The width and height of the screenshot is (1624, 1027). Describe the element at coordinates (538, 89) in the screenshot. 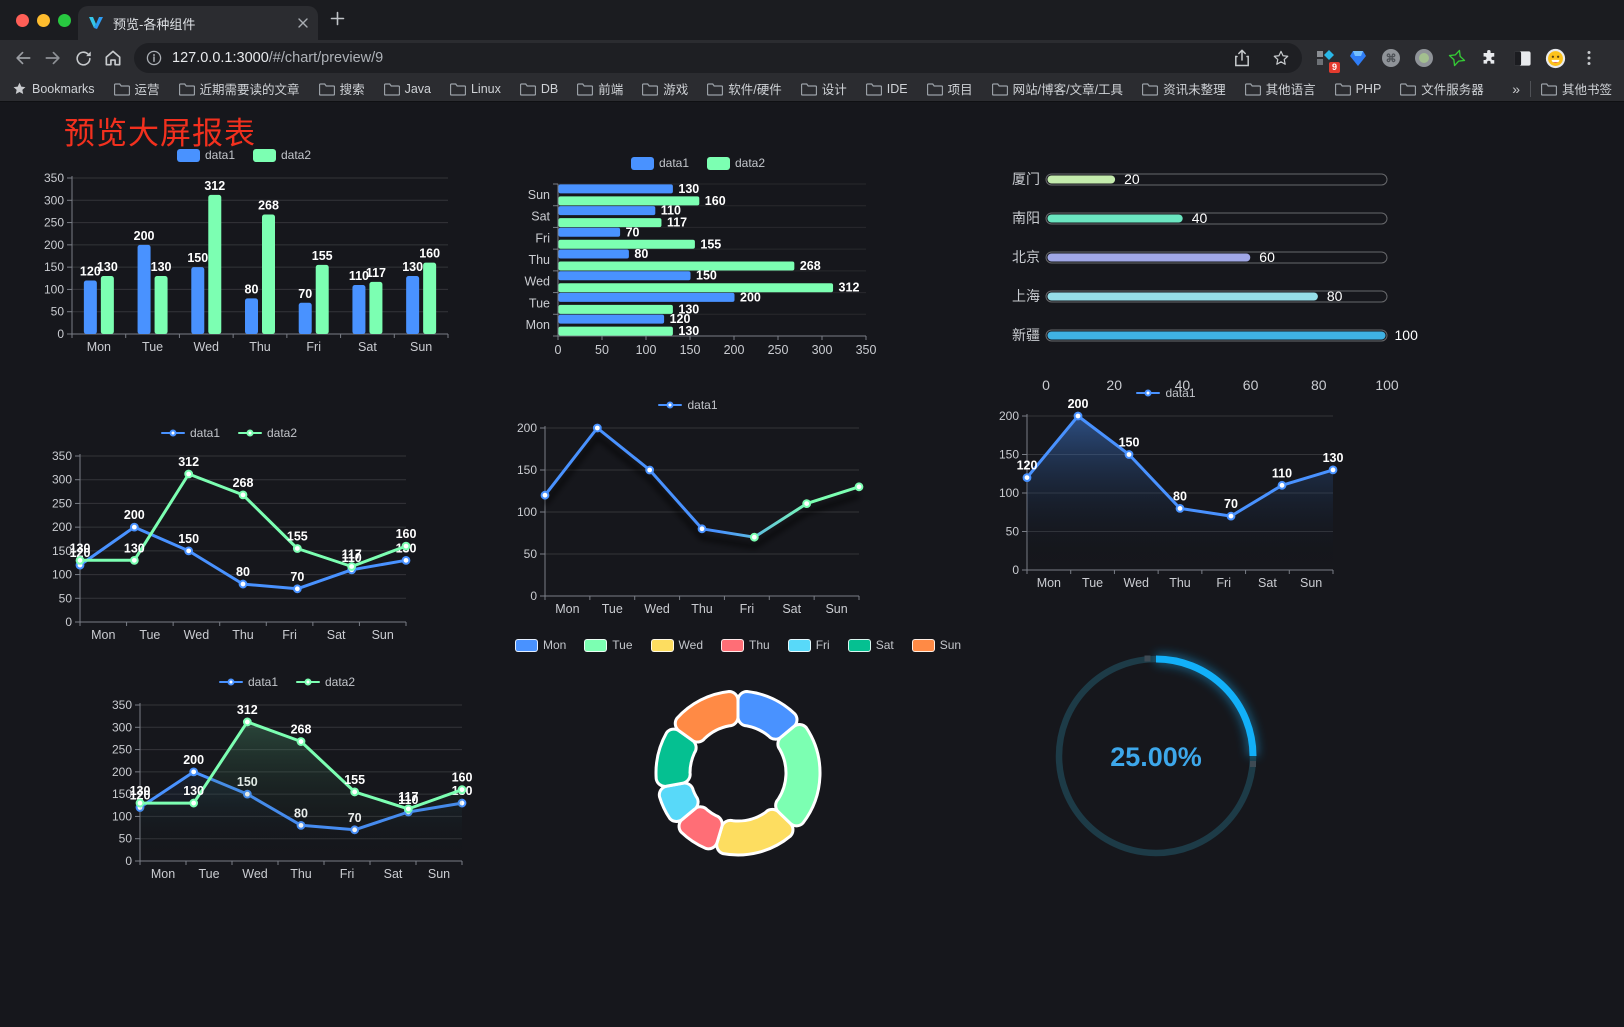

I see `bookmark-folder-item: DB` at that location.